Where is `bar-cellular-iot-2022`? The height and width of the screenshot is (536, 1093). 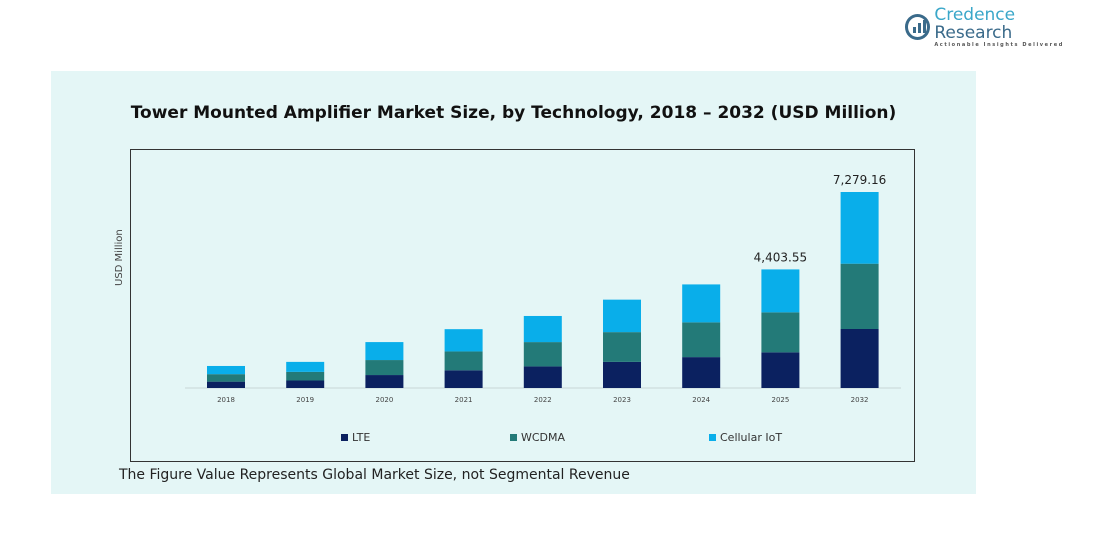 bar-cellular-iot-2022 is located at coordinates (542, 329).